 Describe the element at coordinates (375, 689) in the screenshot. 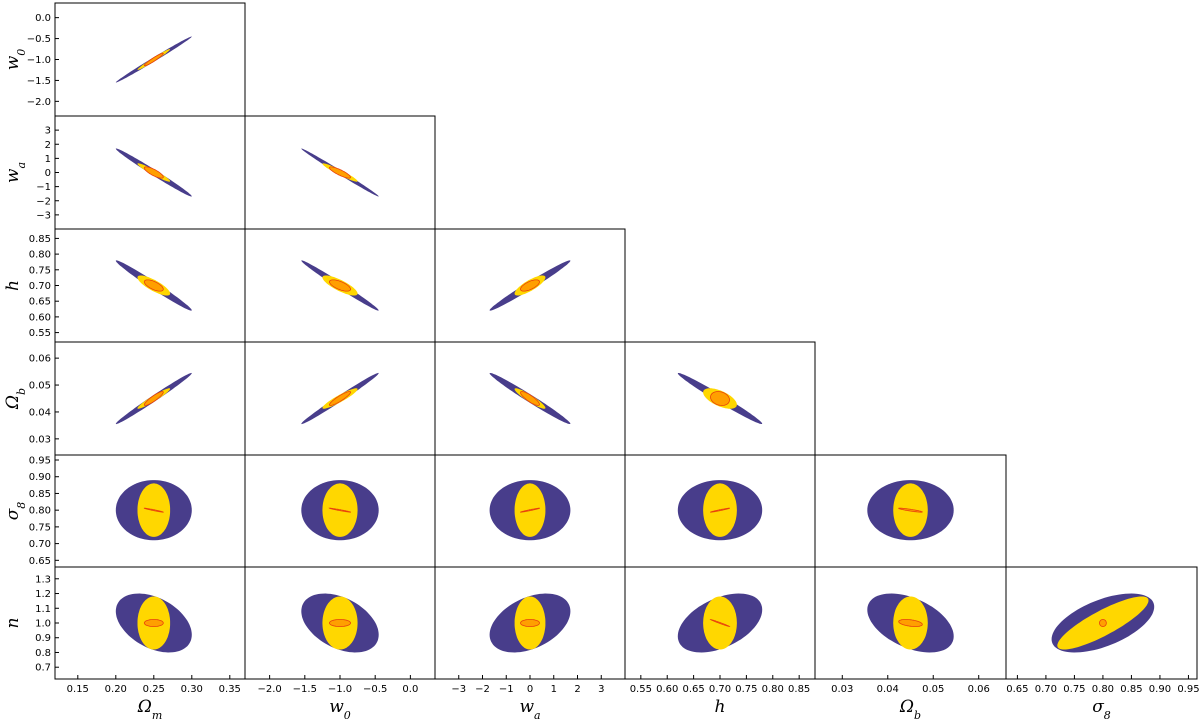

I see `x-tick-label-w0: −0.5` at that location.